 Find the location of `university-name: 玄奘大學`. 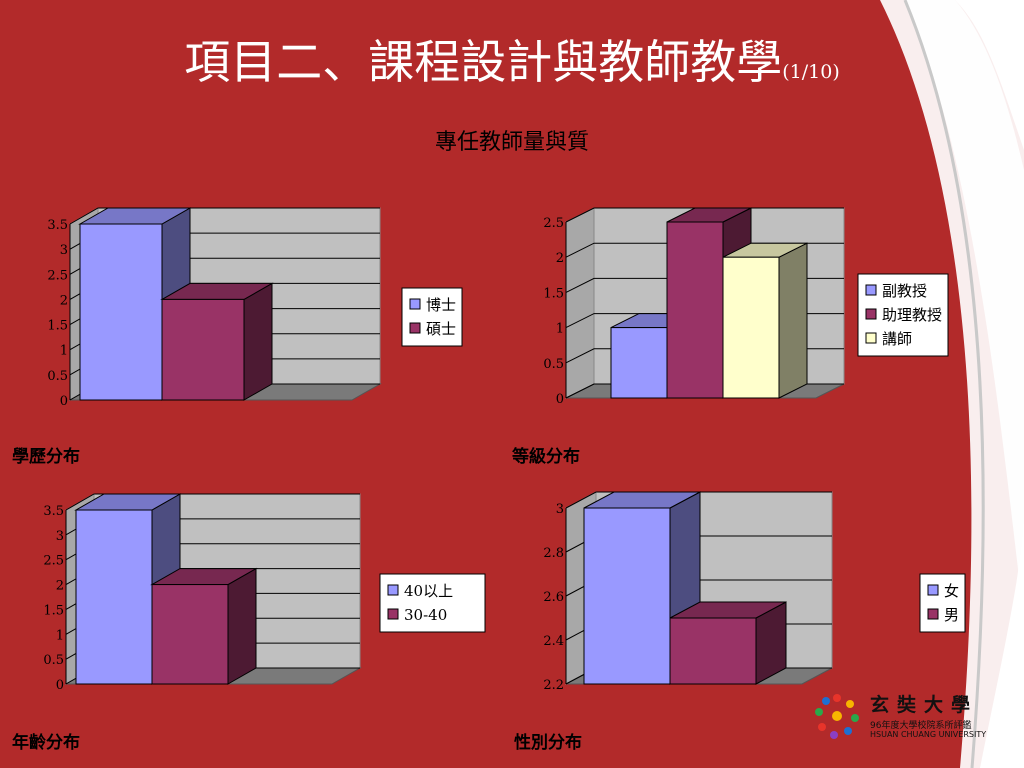

university-name: 玄奘大學 is located at coordinates (924, 705).